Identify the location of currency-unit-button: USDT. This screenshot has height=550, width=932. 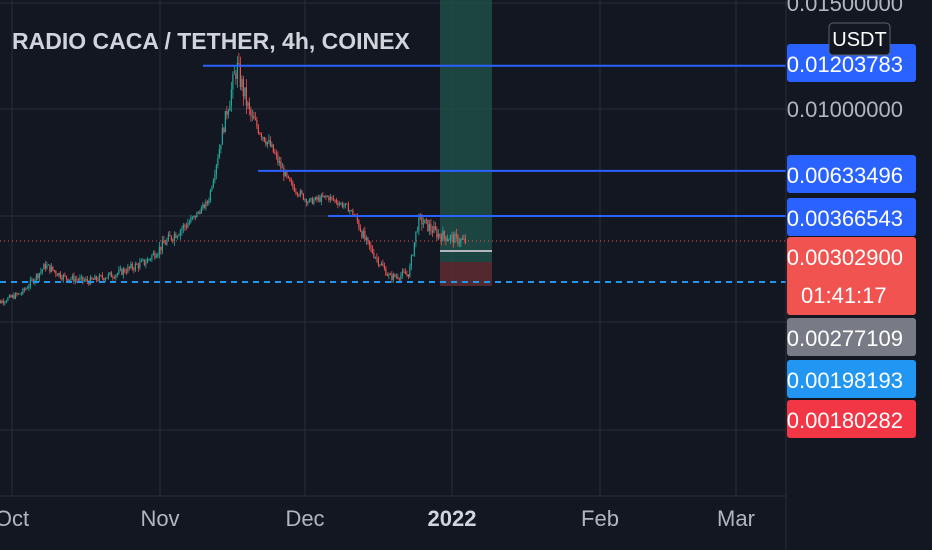
(859, 39).